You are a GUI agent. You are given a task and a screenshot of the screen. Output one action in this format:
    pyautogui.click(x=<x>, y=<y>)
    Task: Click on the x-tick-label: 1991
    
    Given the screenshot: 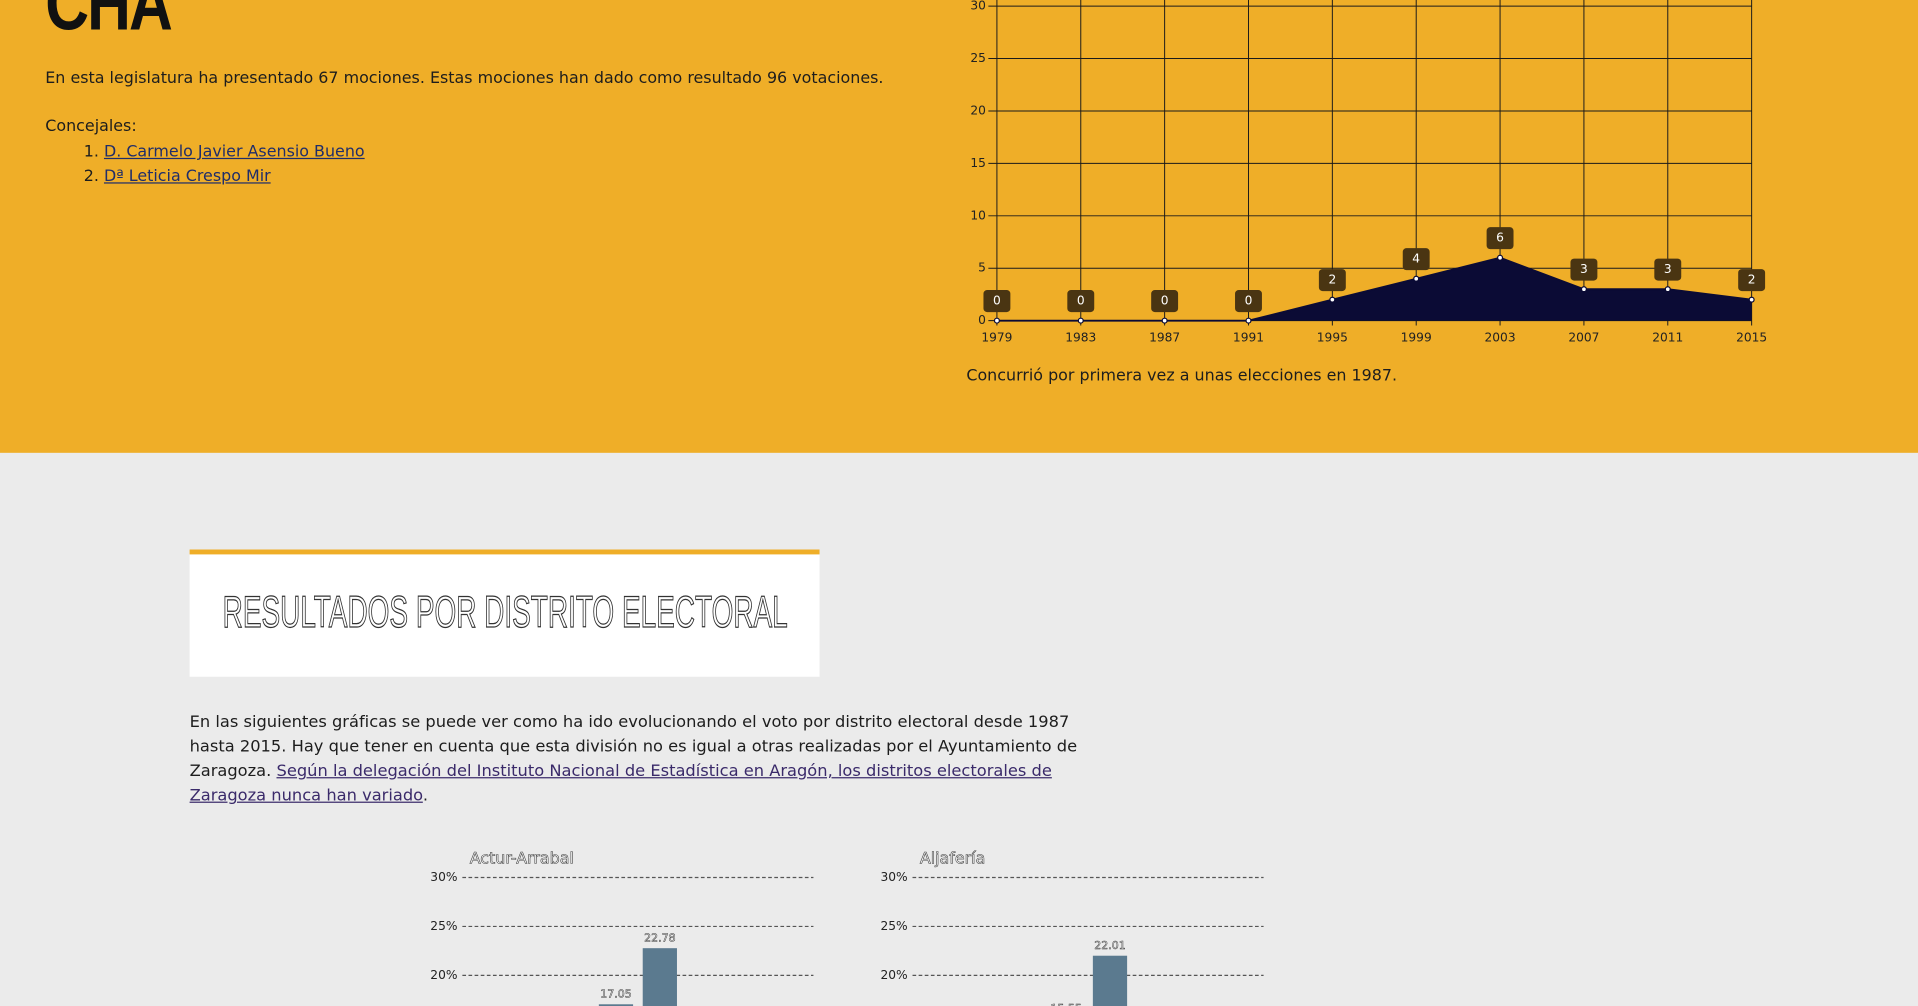 What is the action you would take?
    pyautogui.click(x=1248, y=337)
    